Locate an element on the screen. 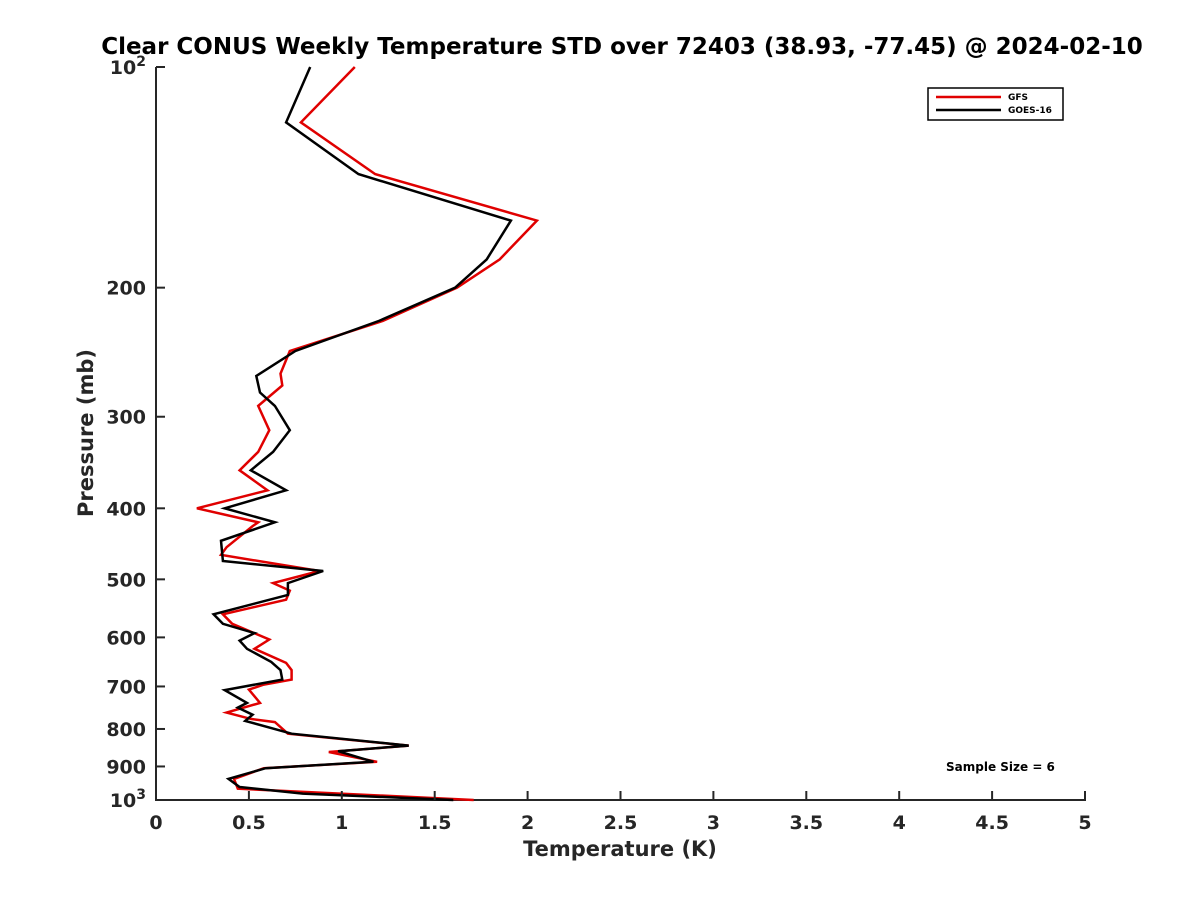 This screenshot has height=900, width=1200. x-axis-label: Temperature (K) is located at coordinates (620, 849).